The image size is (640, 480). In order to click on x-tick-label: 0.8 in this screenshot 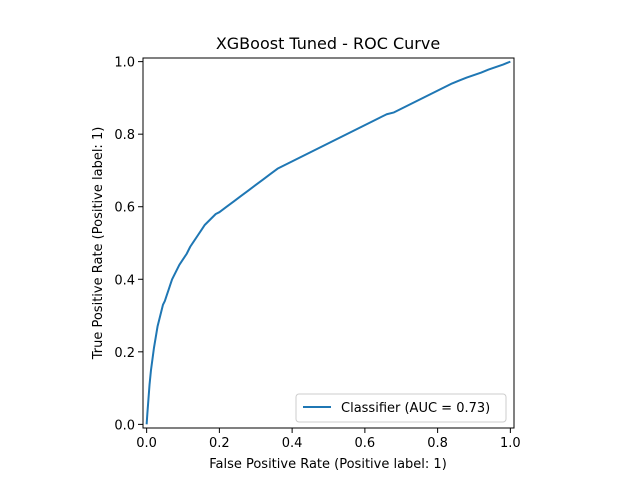, I will do `click(437, 443)`.